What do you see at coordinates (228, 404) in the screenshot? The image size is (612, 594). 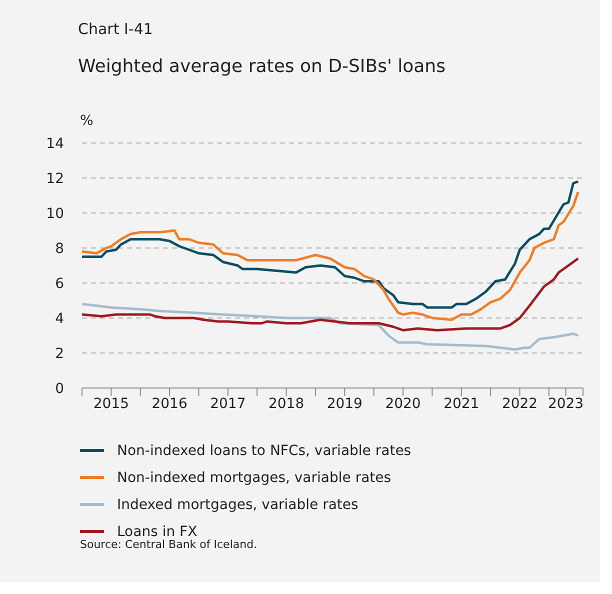 I see `x-tick-label: 2017` at bounding box center [228, 404].